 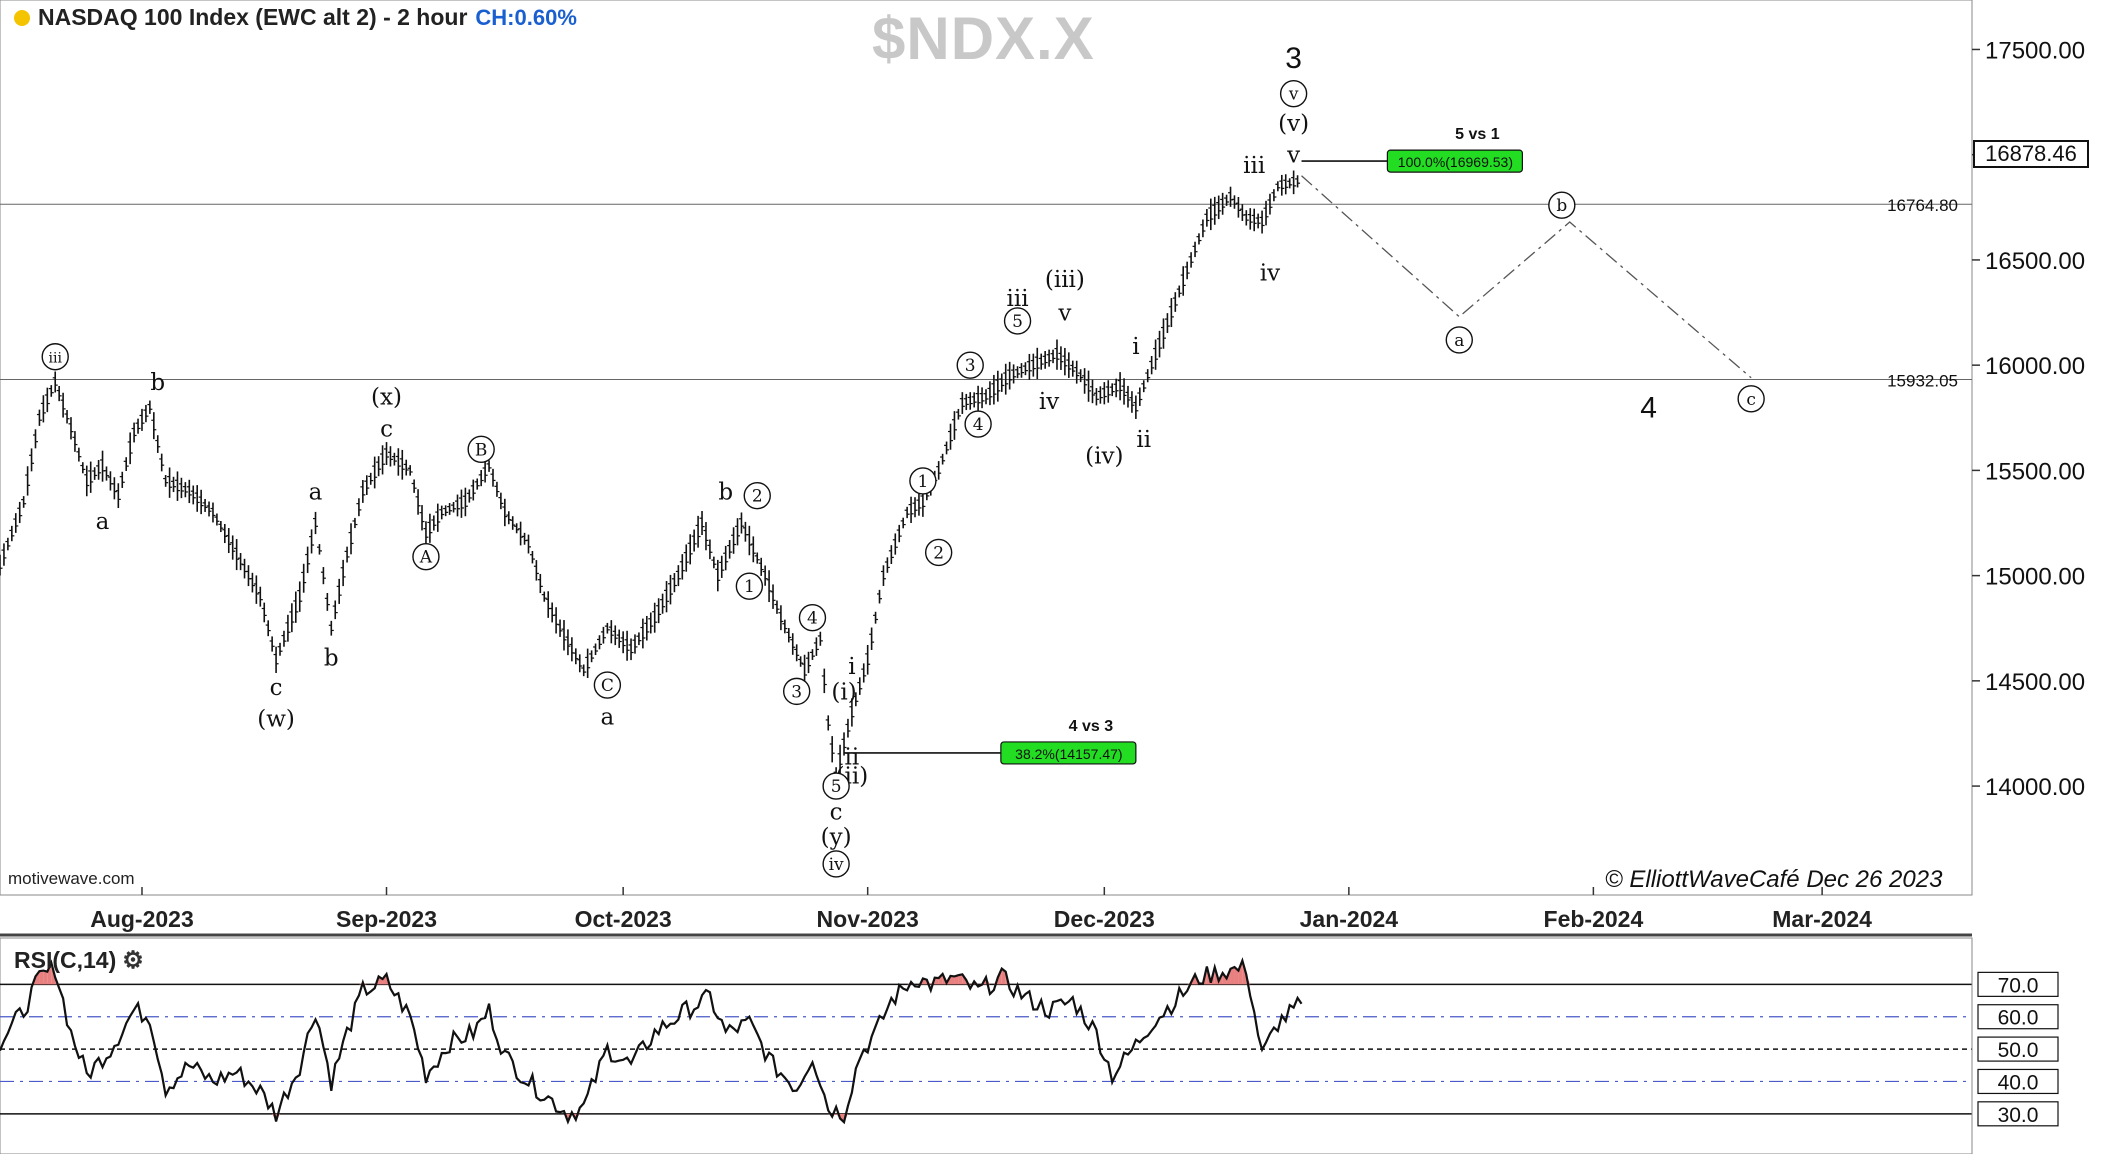 What do you see at coordinates (843, 692) in the screenshot?
I see `wave-label: (i)` at bounding box center [843, 692].